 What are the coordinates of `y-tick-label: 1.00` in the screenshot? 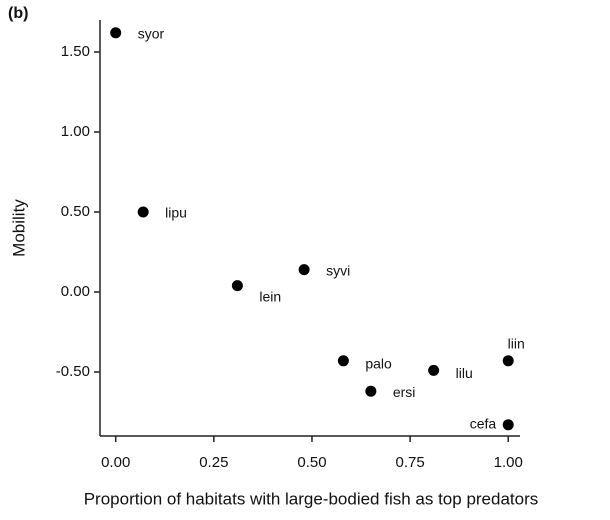 It's located at (75, 131).